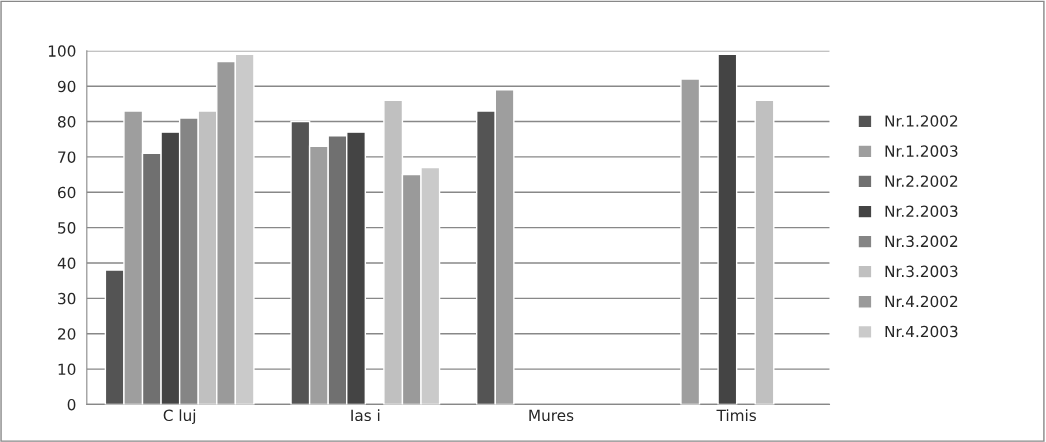 The height and width of the screenshot is (442, 1046). Describe the element at coordinates (62, 51) in the screenshot. I see `y-tick-label: 100` at that location.